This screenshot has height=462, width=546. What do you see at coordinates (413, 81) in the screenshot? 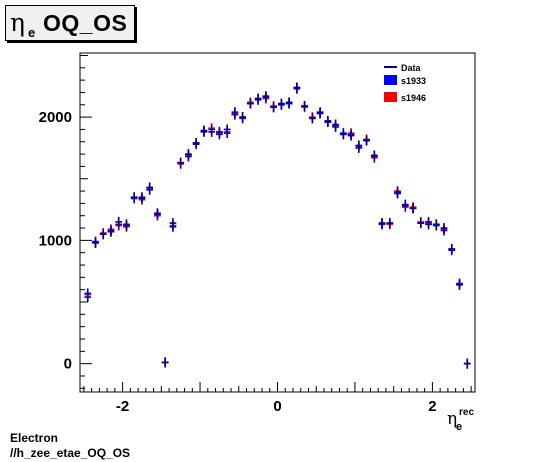
I see `legend-s1933-label: s1933` at bounding box center [413, 81].